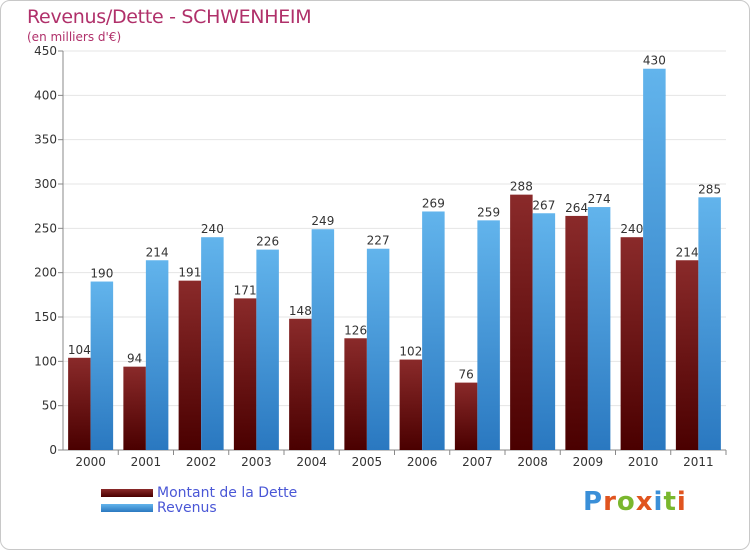 The image size is (750, 550). I want to click on y-tick-label: 100, so click(45, 361).